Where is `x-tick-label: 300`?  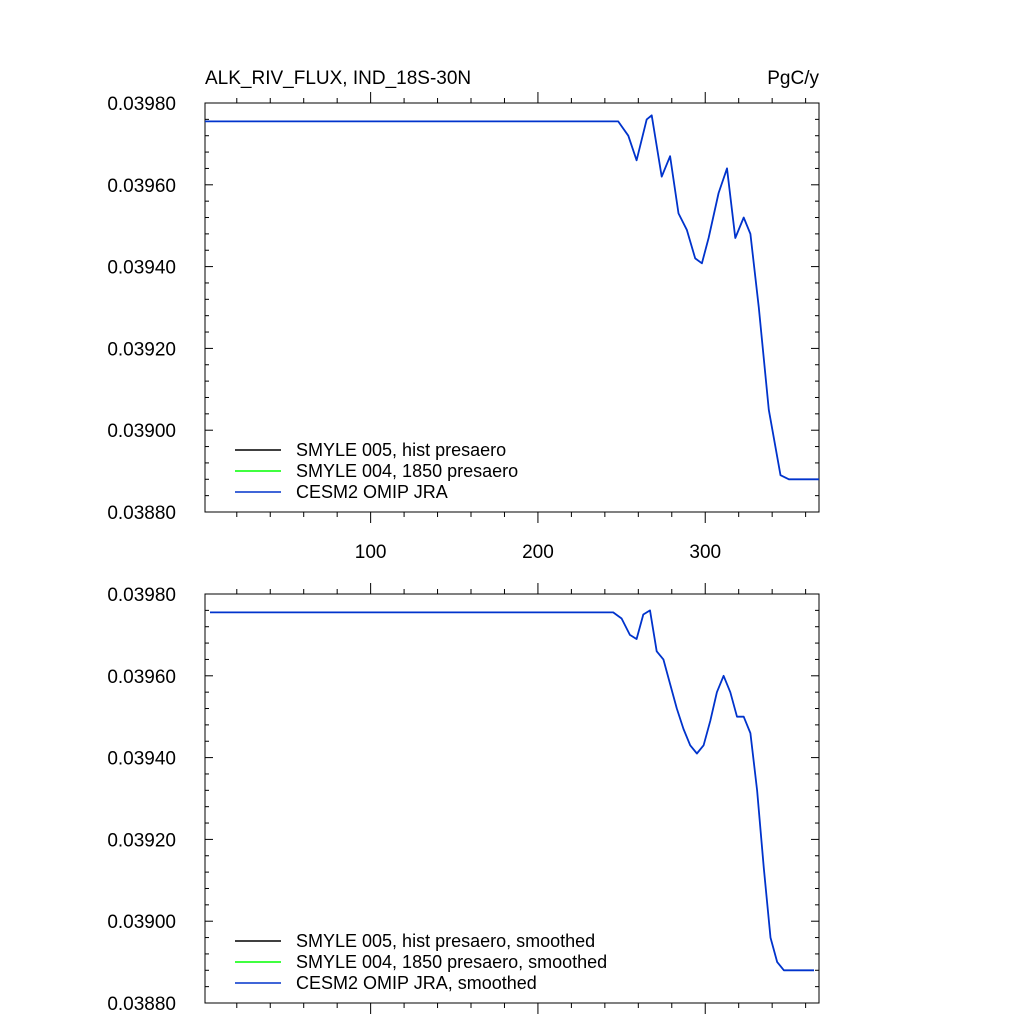 x-tick-label: 300 is located at coordinates (705, 552).